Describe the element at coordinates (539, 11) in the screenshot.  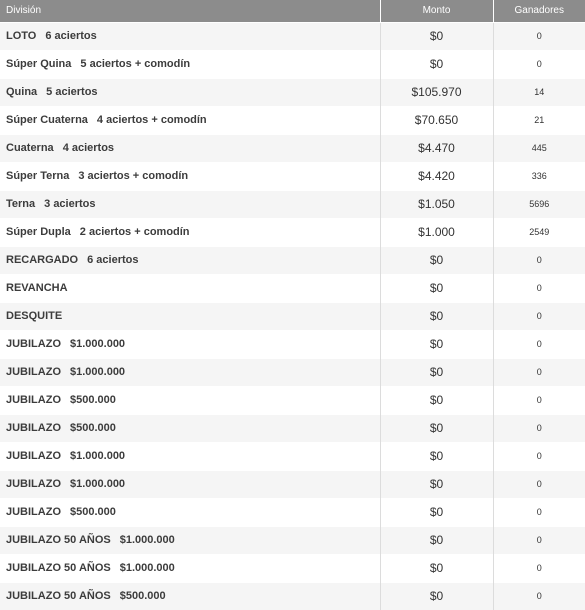
I see `header-ganadores: Ganadores` at that location.